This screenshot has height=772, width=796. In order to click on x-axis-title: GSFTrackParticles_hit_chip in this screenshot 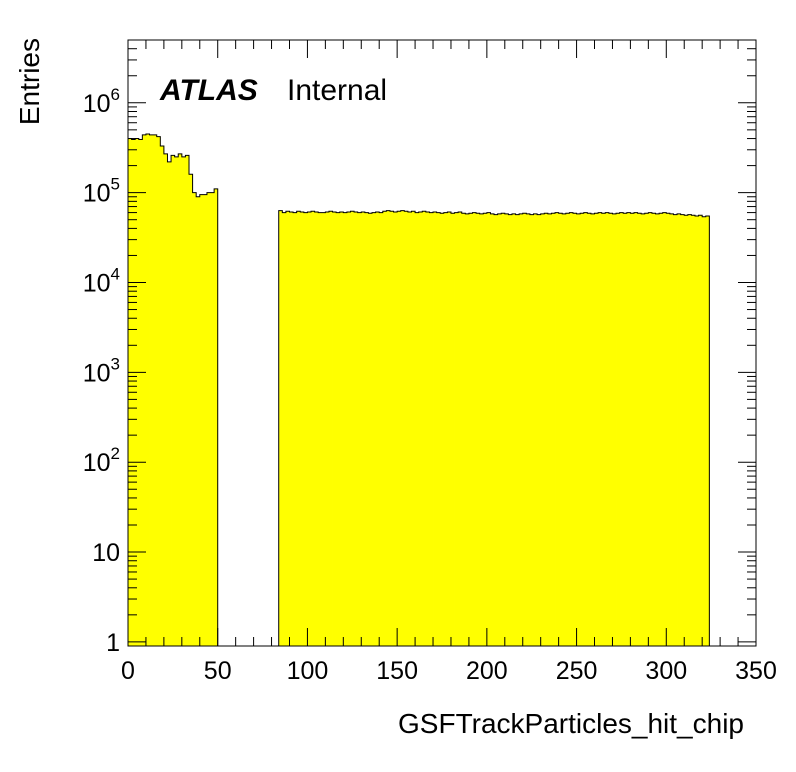, I will do `click(571, 723)`.